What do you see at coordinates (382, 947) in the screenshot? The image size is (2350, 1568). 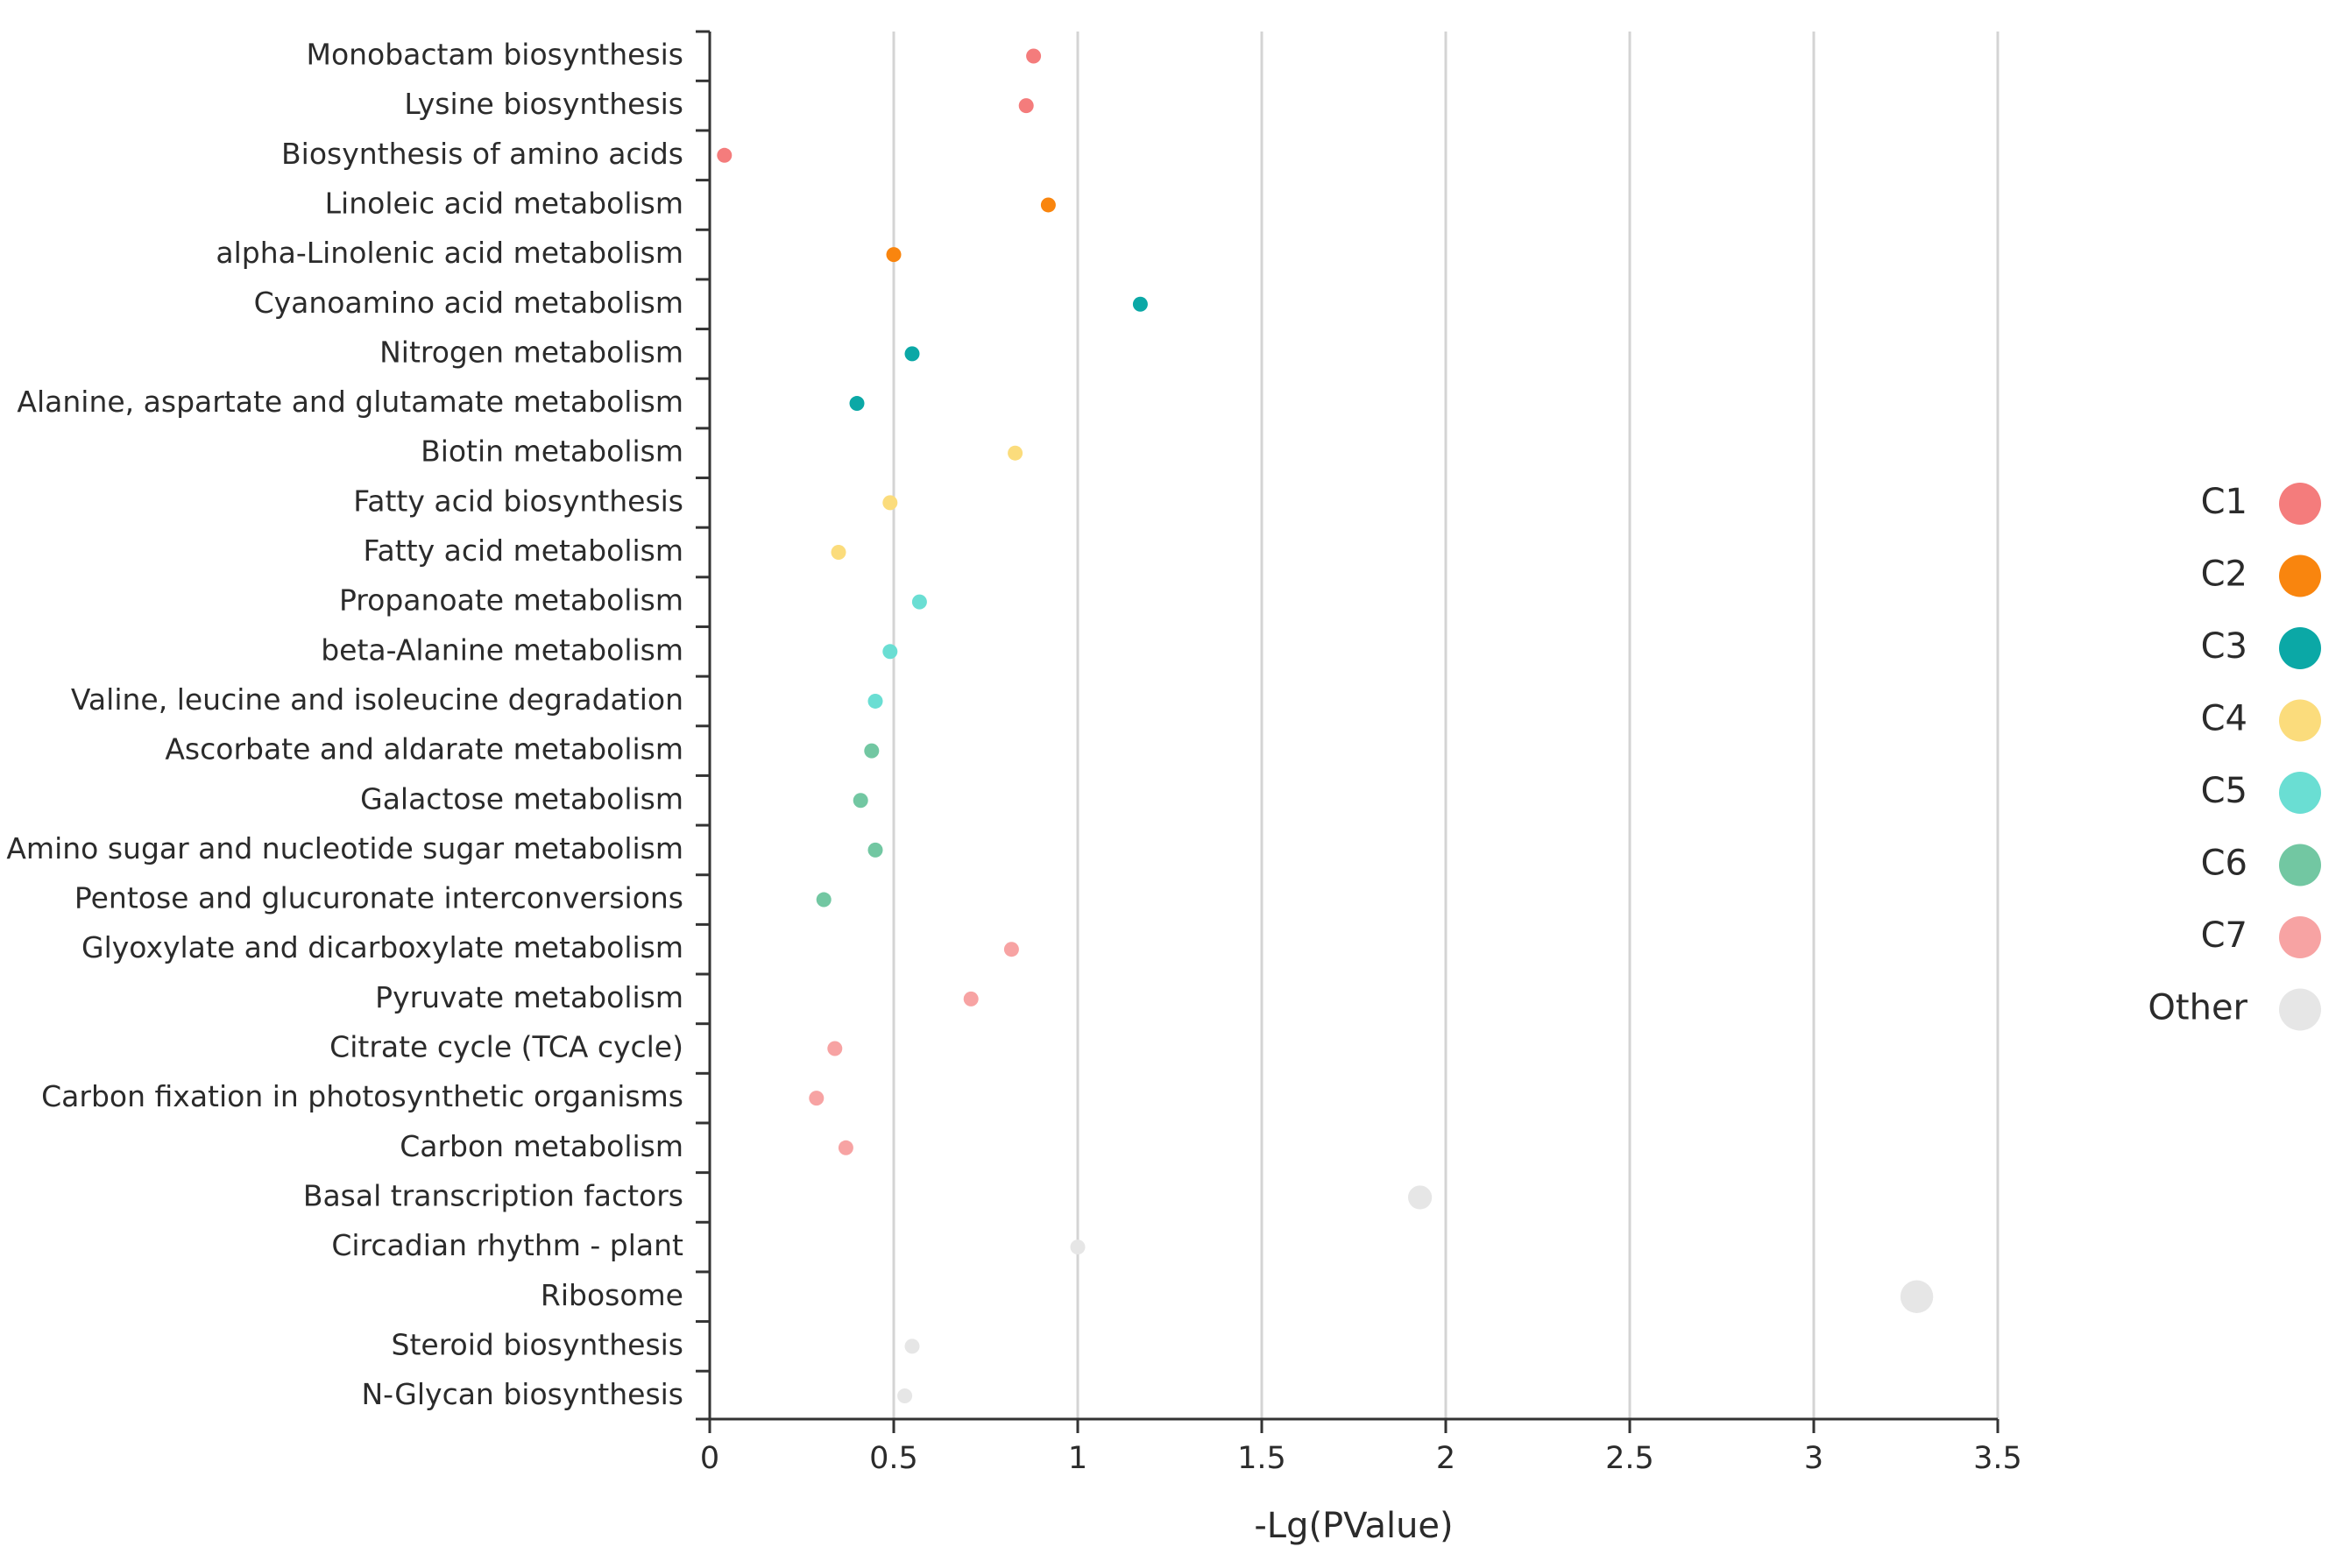 I see `category-label: Glyoxylate and dicarboxylate metabolism` at bounding box center [382, 947].